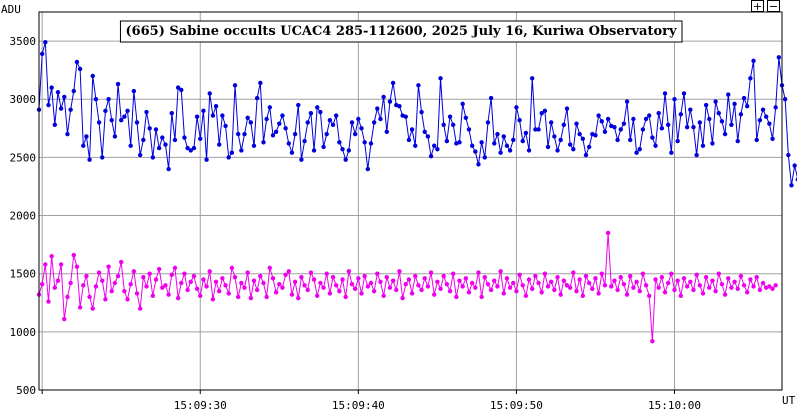  Describe the element at coordinates (11, 9) in the screenshot. I see `y-axis-label: ADU` at that location.